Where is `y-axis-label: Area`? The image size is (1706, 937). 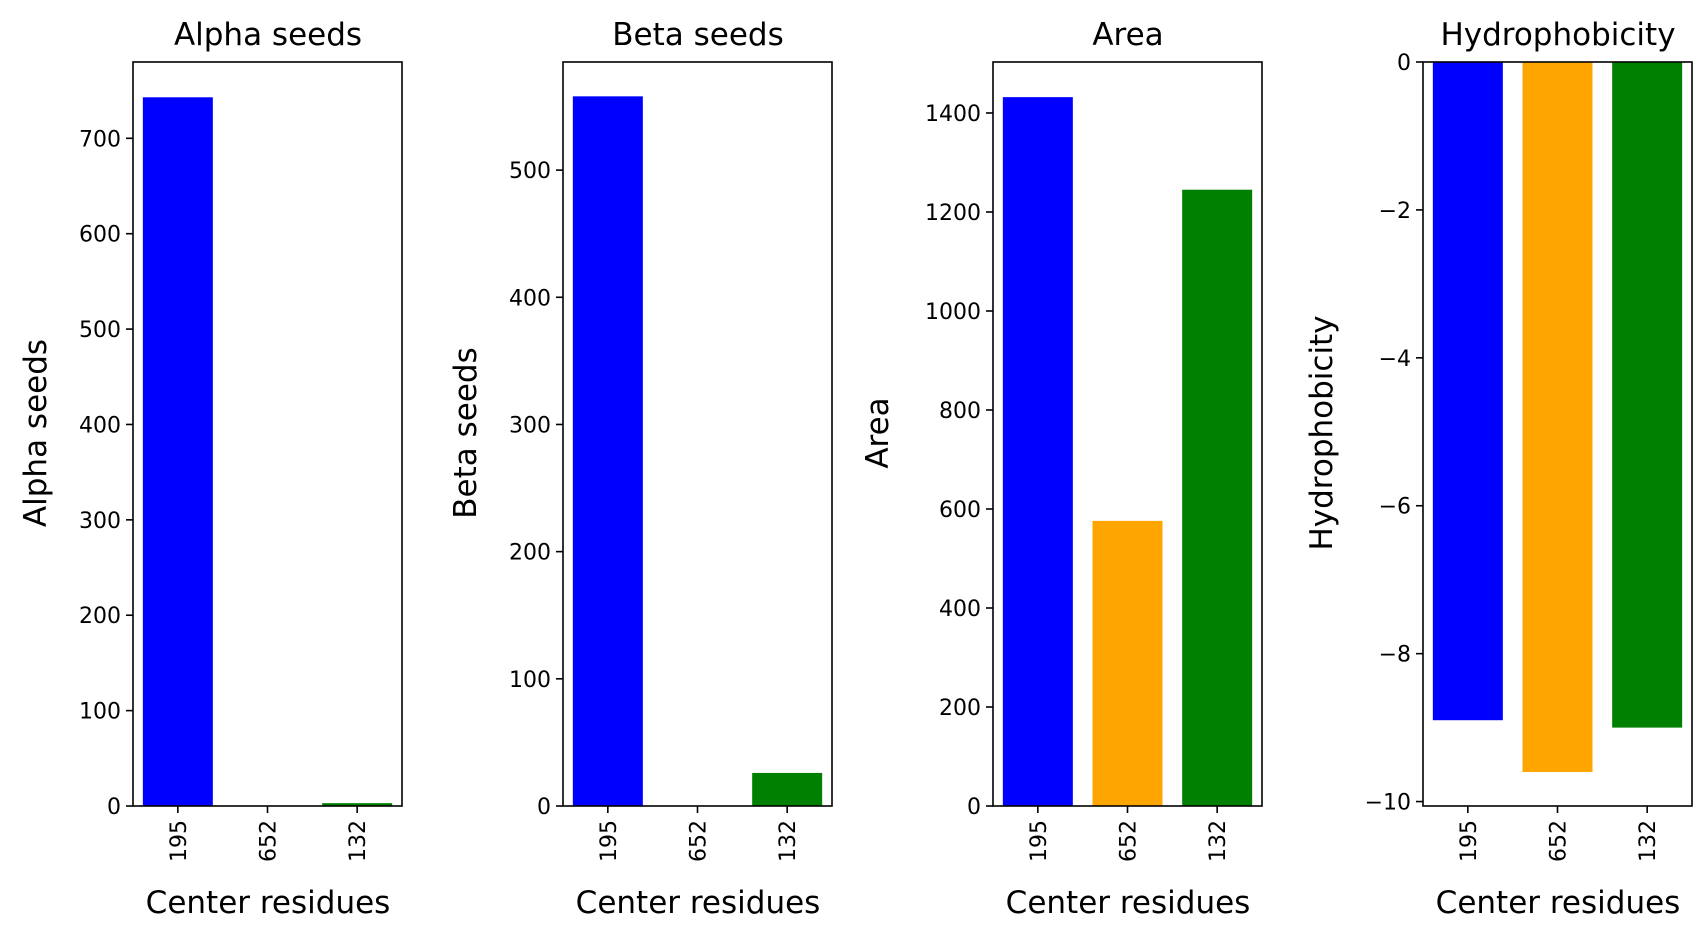
y-axis-label: Area is located at coordinates (878, 432).